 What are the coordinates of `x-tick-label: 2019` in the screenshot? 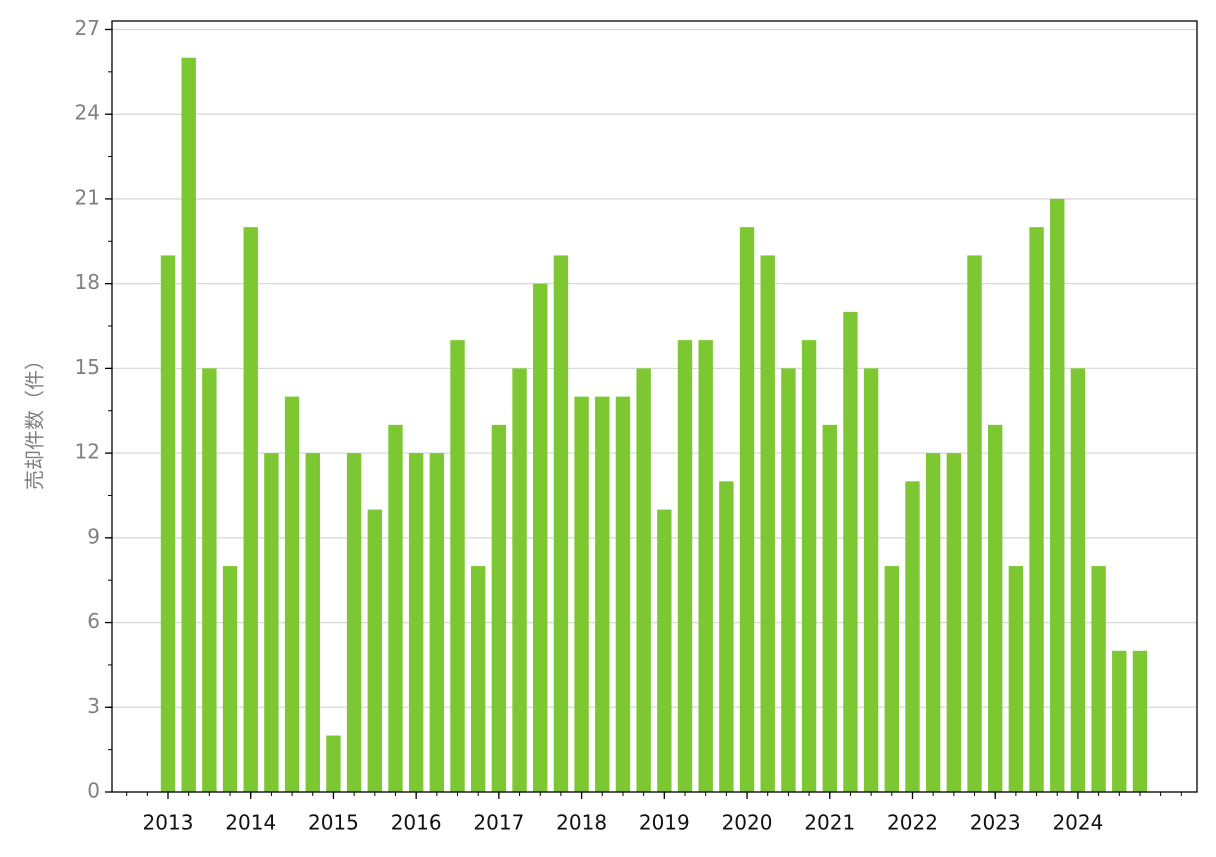 It's located at (664, 823).